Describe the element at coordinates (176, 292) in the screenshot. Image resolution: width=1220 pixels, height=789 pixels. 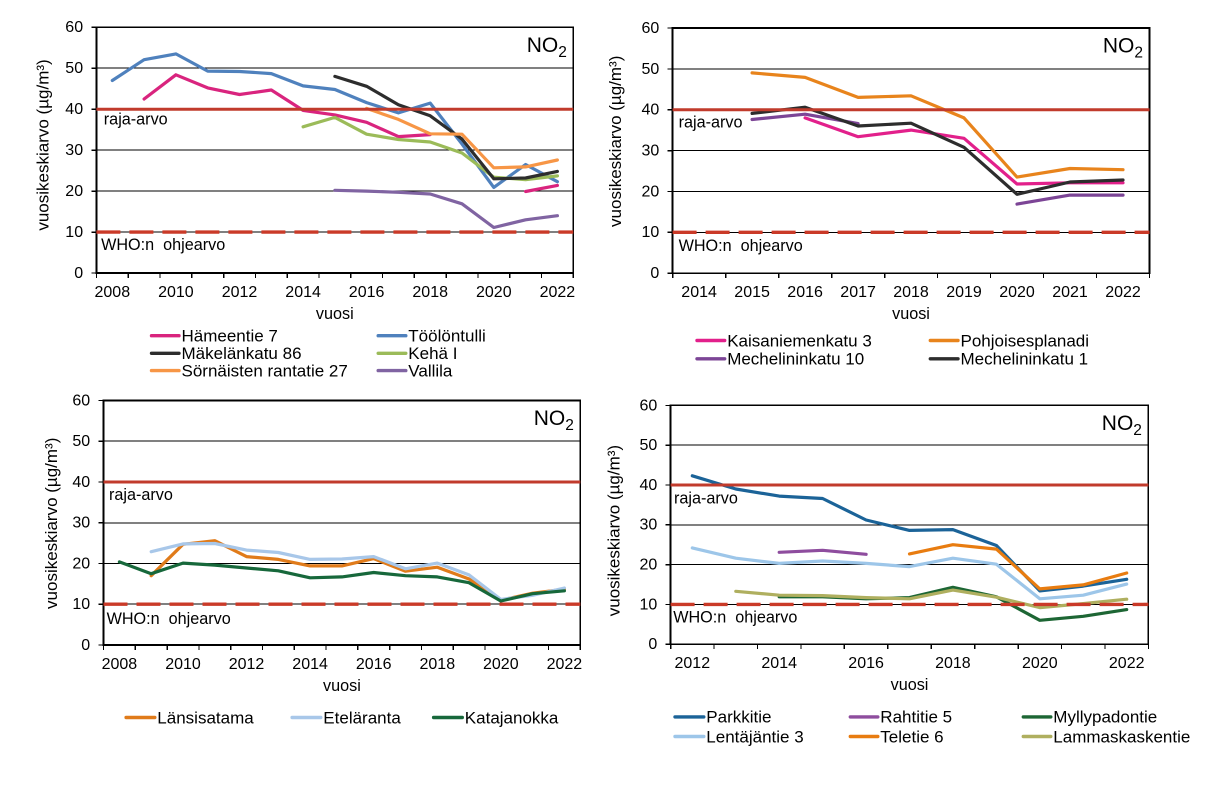
I see `svg-text: 2010` at that location.